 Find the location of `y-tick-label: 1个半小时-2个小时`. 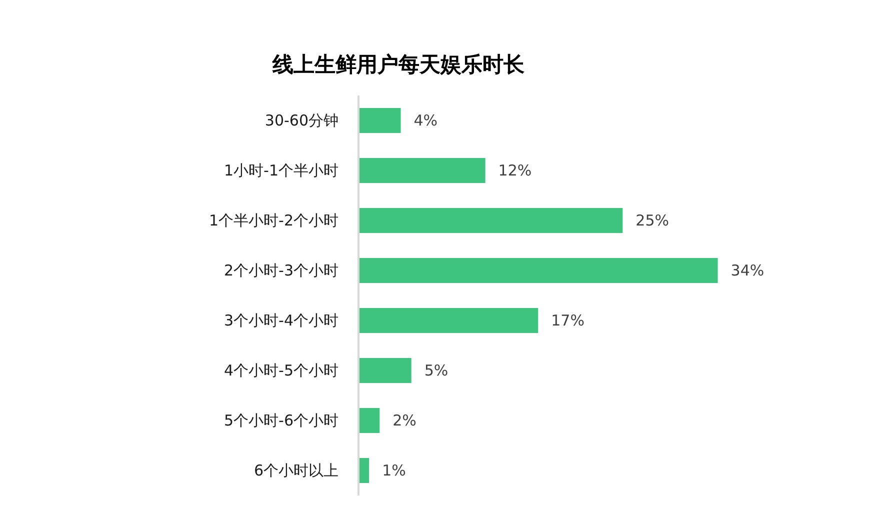

y-tick-label: 1个半小时-2个小时 is located at coordinates (273, 221).